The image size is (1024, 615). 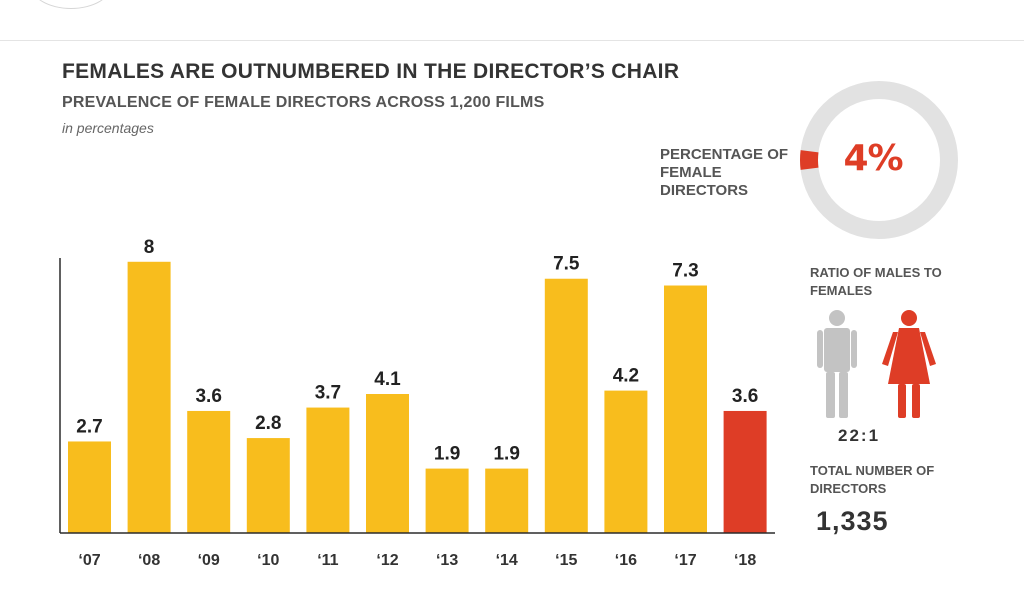 What do you see at coordinates (566, 560) in the screenshot?
I see `x-tick-label-8: ‘15` at bounding box center [566, 560].